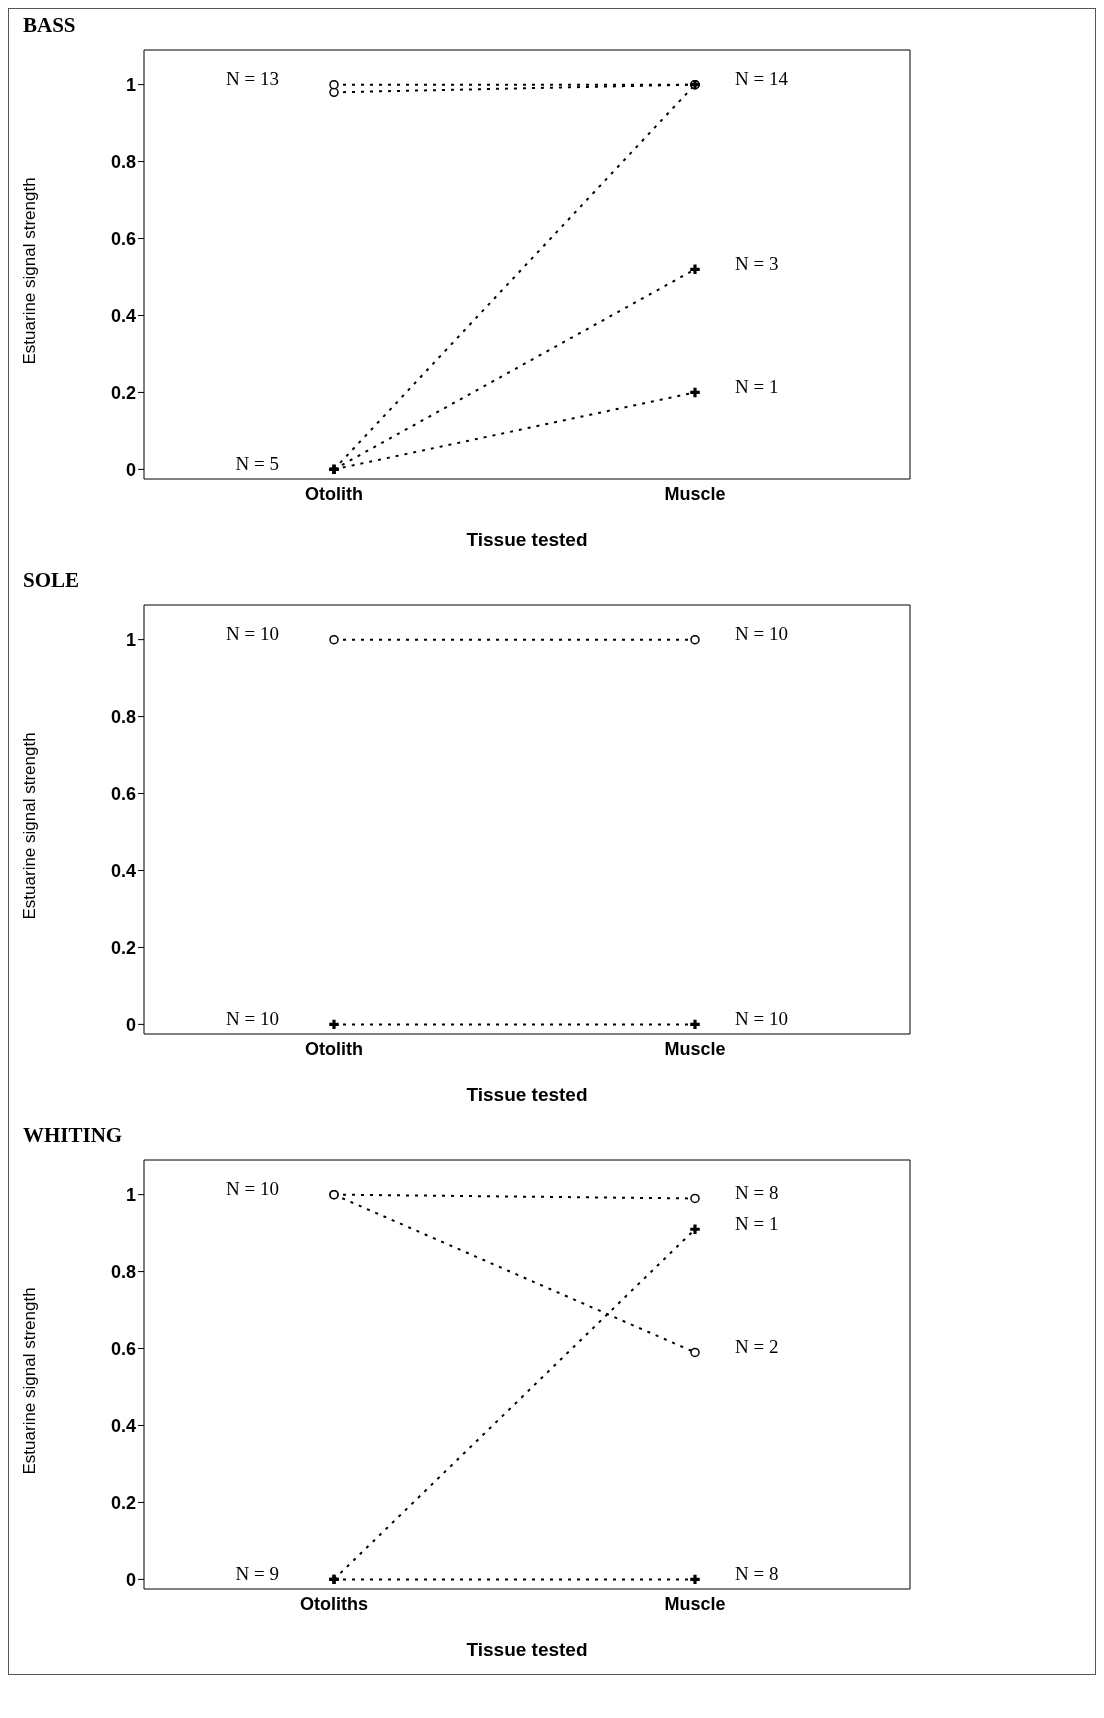 This screenshot has height=1718, width=1104. I want to click on annotation: N = 13, so click(252, 79).